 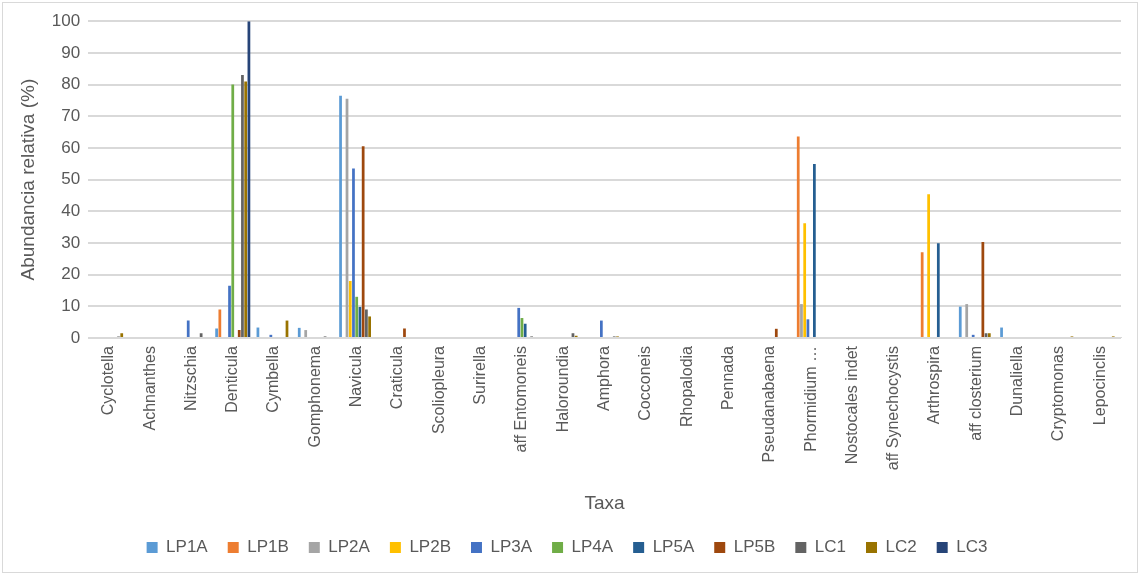 What do you see at coordinates (71, 274) in the screenshot?
I see `y-tick-label: 20` at bounding box center [71, 274].